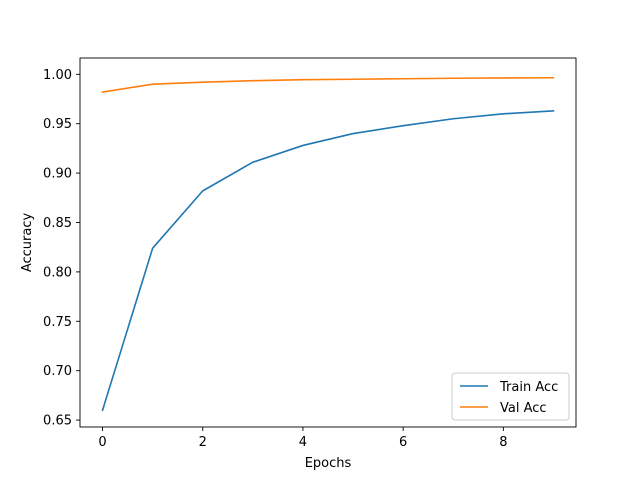  What do you see at coordinates (57, 272) in the screenshot?
I see `y-tick-label-3: 0.80` at bounding box center [57, 272].